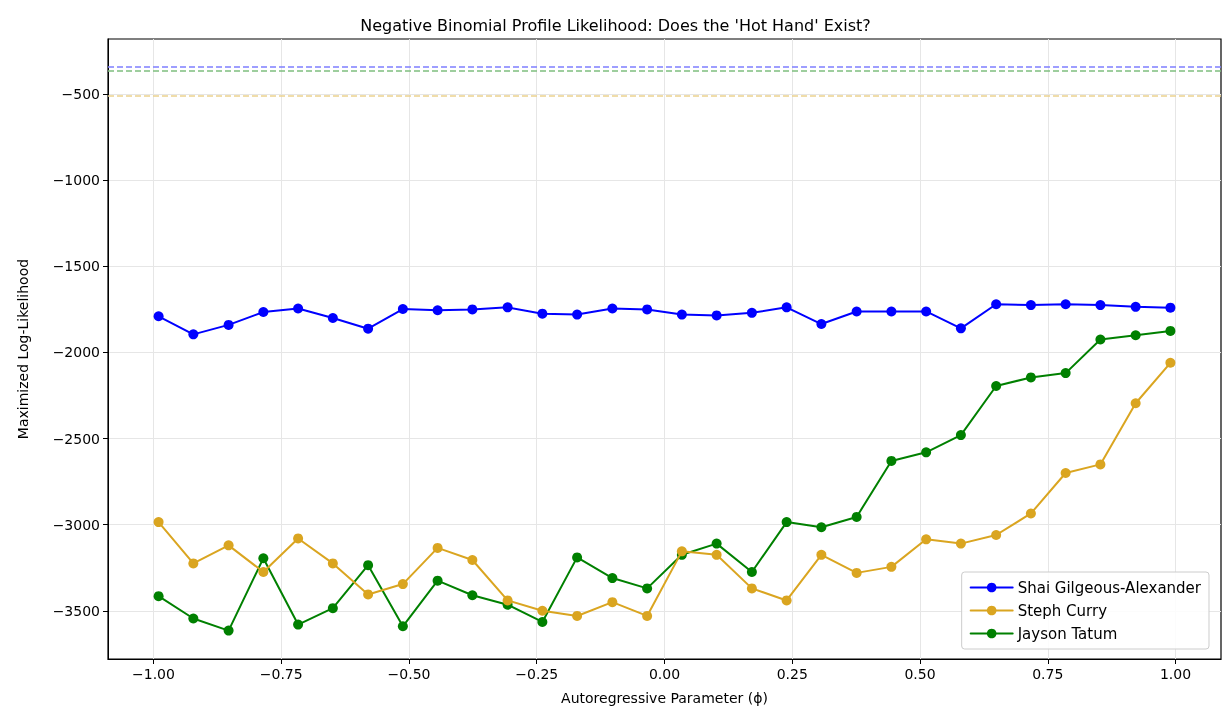  What do you see at coordinates (76, 610) in the screenshot?
I see `y-tick-label: −3500` at bounding box center [76, 610].